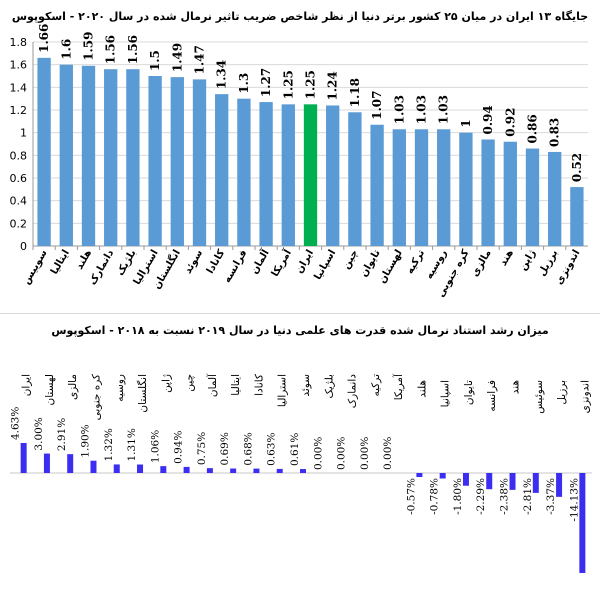 Image resolution: width=600 pixels, height=600 pixels. Describe the element at coordinates (19, 42) in the screenshot. I see `y-tick-label: 1.8` at that location.